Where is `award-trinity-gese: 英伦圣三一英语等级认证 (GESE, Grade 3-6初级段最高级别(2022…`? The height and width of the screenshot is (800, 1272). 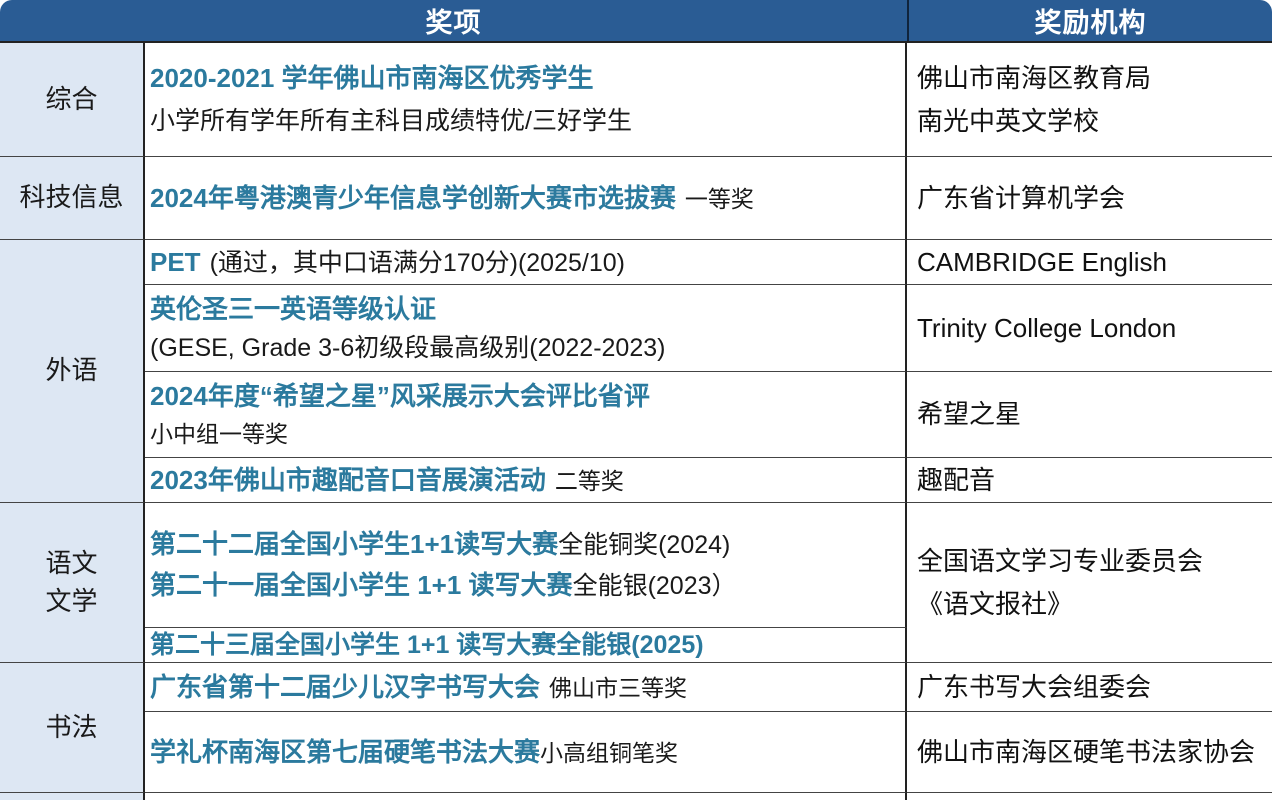
award-trinity-gese: 英伦圣三一英语等级认证 (GESE, Grade 3-6初级段最高级别(2022… is located at coordinates (526, 328).